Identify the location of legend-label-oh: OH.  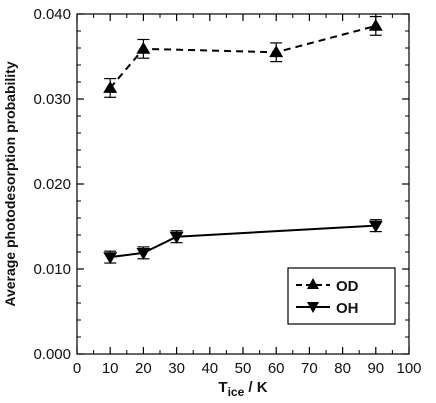
(347, 308).